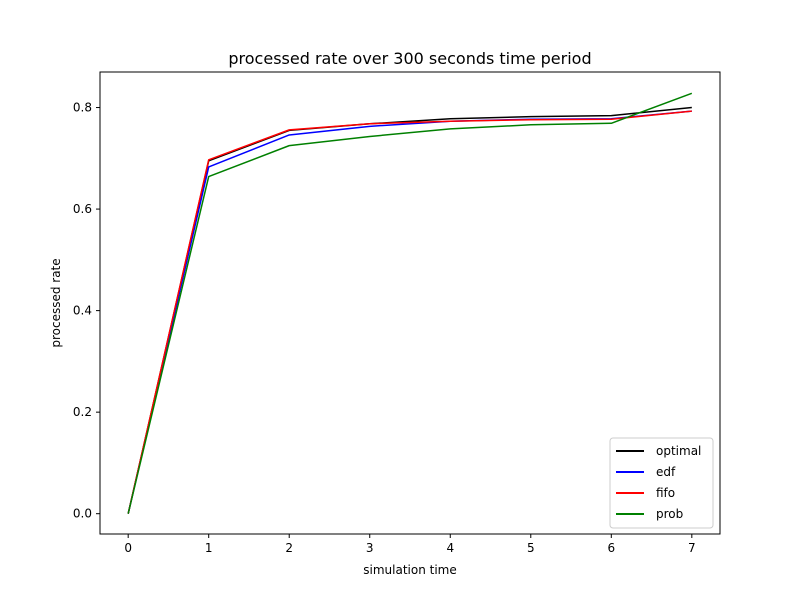 This screenshot has height=600, width=800. I want to click on y-axis-ticks: 0.0 0.2 0.4 0.6 0.8, so click(86, 311).